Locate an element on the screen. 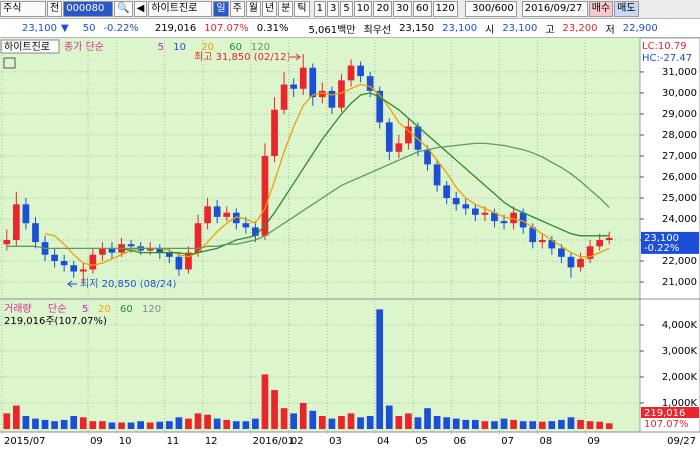 This screenshot has width=700, height=450. volume-title: 거래량 is located at coordinates (18, 309).